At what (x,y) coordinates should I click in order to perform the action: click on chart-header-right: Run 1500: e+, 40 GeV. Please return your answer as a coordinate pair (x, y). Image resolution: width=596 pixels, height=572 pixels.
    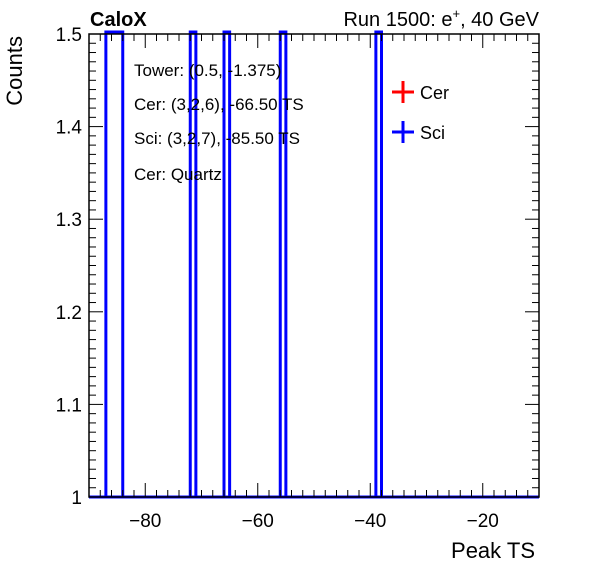
    Looking at the image, I should click on (441, 18).